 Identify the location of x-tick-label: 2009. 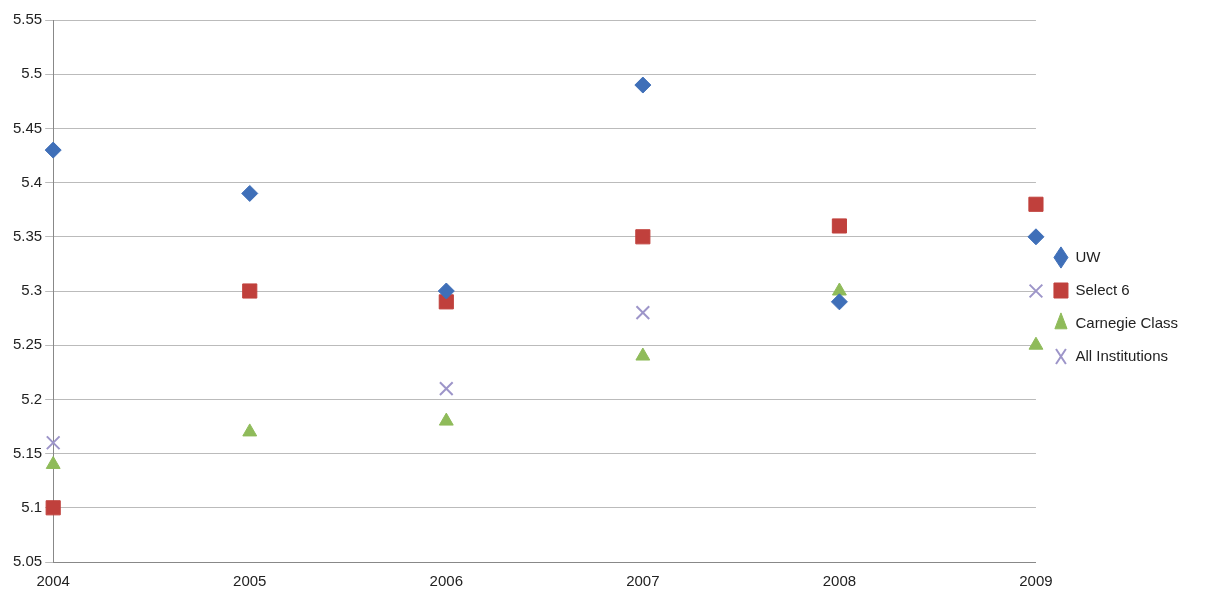
(1036, 581).